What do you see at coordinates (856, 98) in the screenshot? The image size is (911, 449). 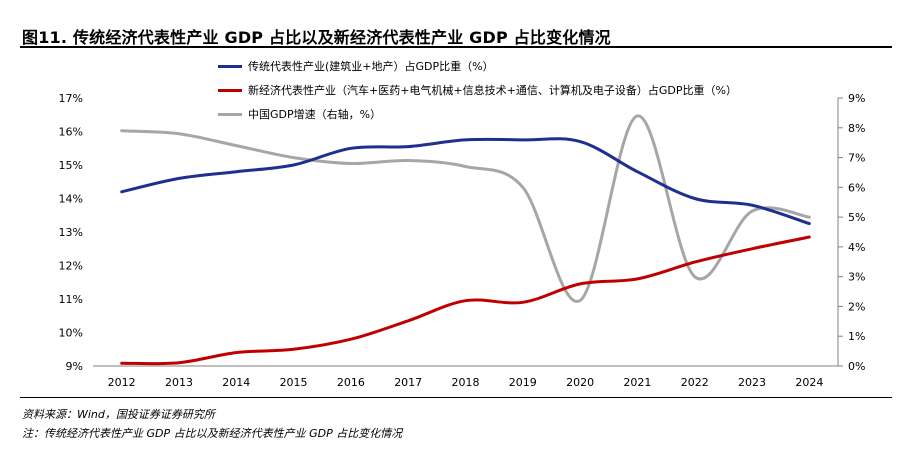 I see `y-right-tick-label: 9%` at bounding box center [856, 98].